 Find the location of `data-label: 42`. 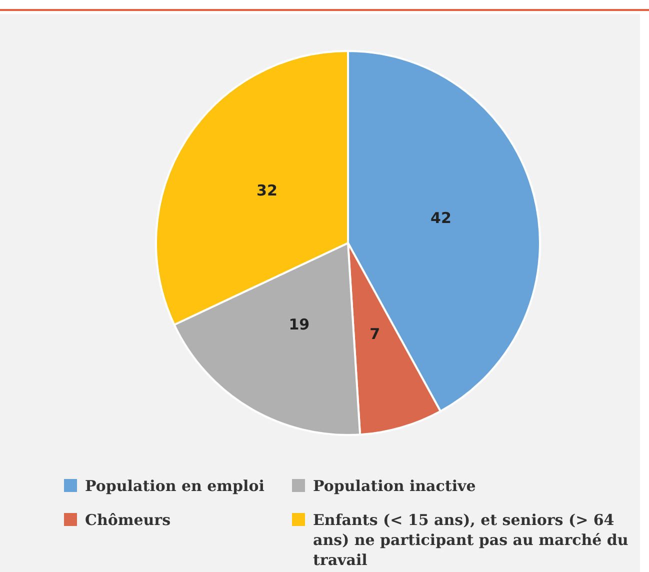

data-label: 42 is located at coordinates (441, 218).